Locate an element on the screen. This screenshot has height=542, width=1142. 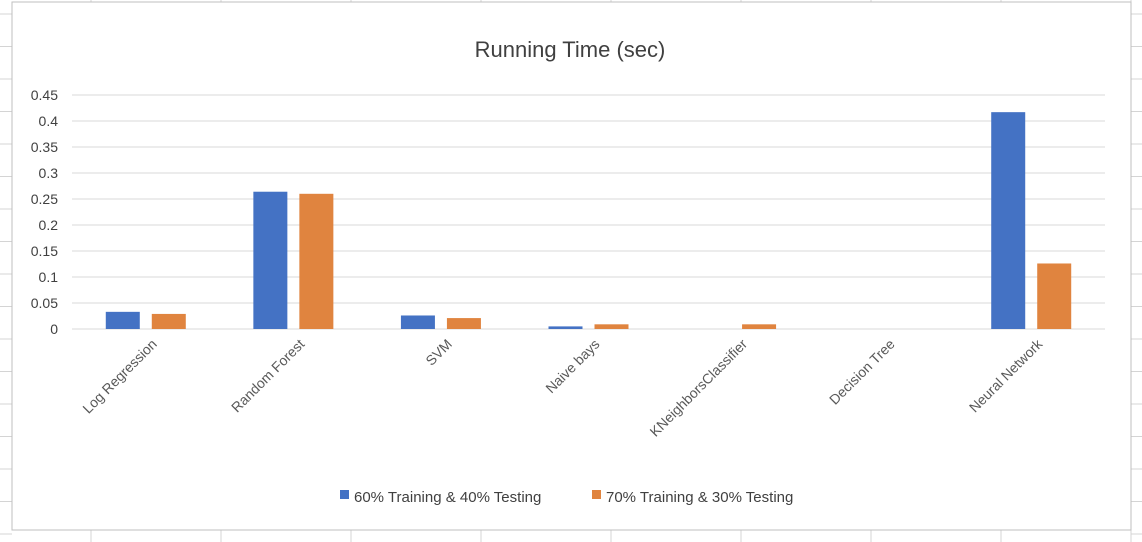
chart-title: Running Time (sec) is located at coordinates (570, 49).